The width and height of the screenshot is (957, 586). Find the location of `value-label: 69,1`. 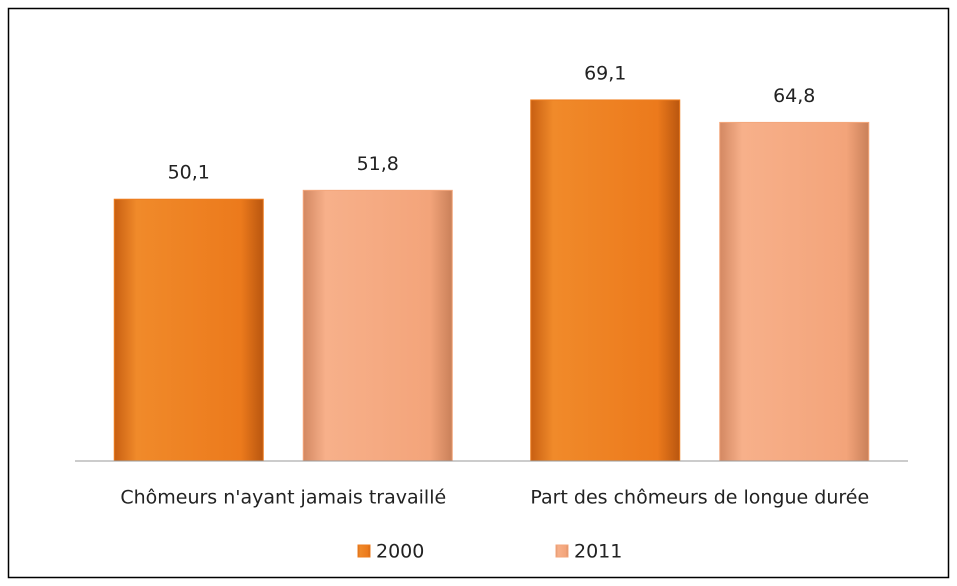

value-label: 69,1 is located at coordinates (605, 73).